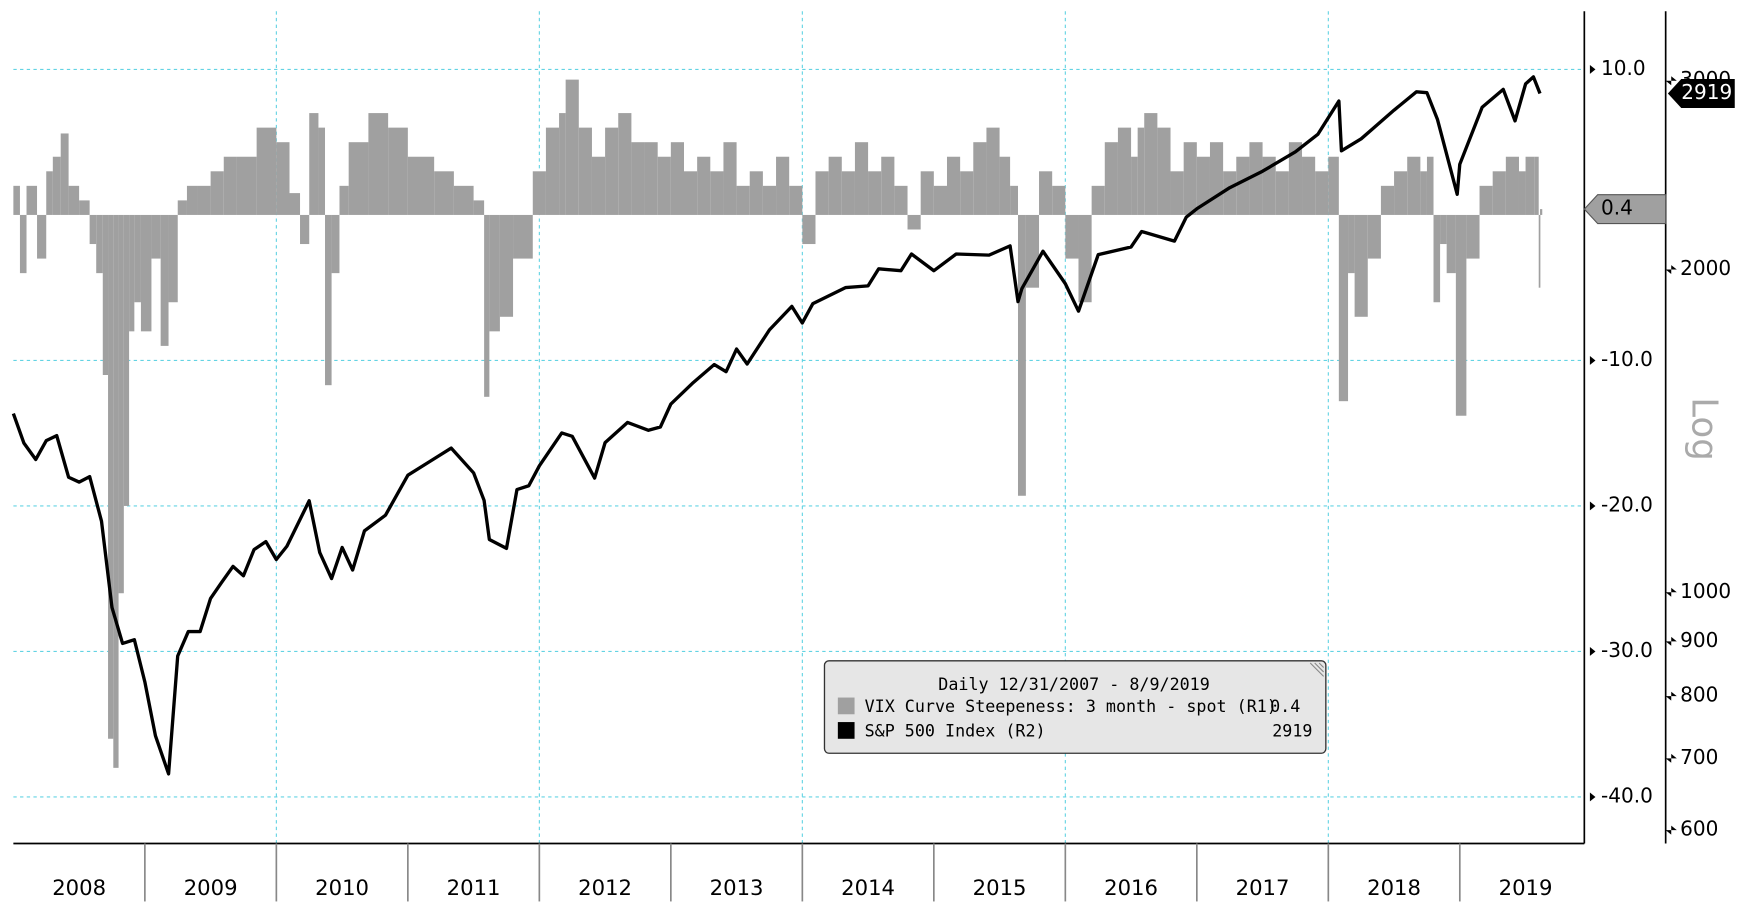  What do you see at coordinates (211, 887) in the screenshot?
I see `x-tick-label: 2009` at bounding box center [211, 887].